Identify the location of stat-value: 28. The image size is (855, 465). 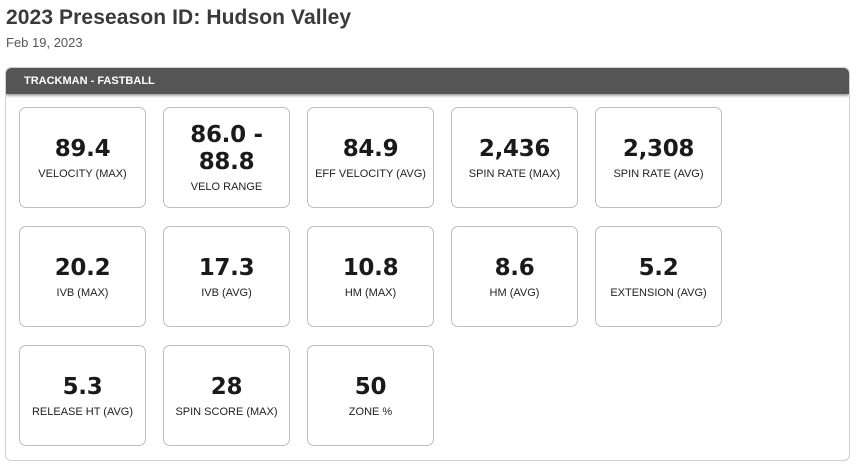
(226, 386).